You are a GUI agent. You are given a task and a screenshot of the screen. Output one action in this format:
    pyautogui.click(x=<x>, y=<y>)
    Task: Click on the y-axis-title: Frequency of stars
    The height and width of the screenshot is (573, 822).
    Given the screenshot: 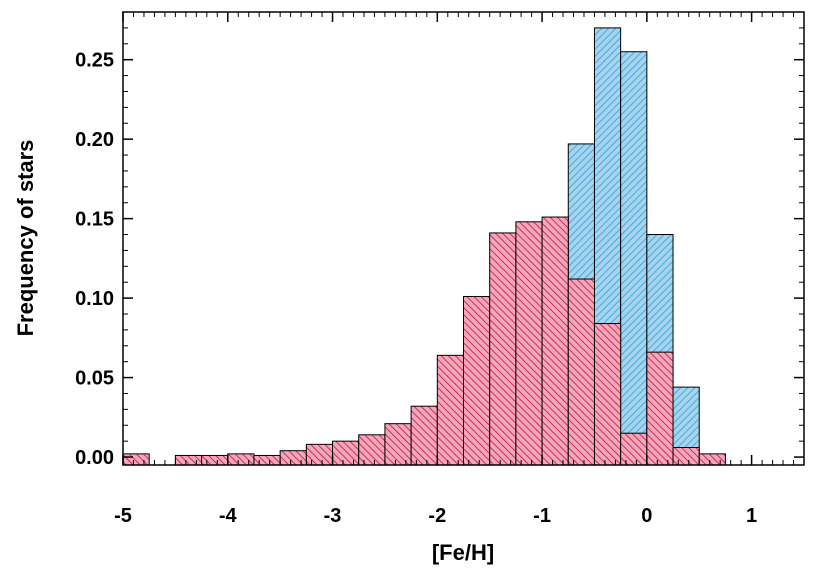 What is the action you would take?
    pyautogui.click(x=25, y=238)
    